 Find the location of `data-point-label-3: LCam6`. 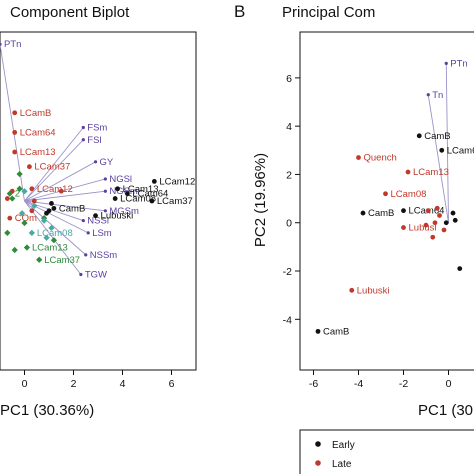

data-point-label-3: LCam6 is located at coordinates (460, 150).